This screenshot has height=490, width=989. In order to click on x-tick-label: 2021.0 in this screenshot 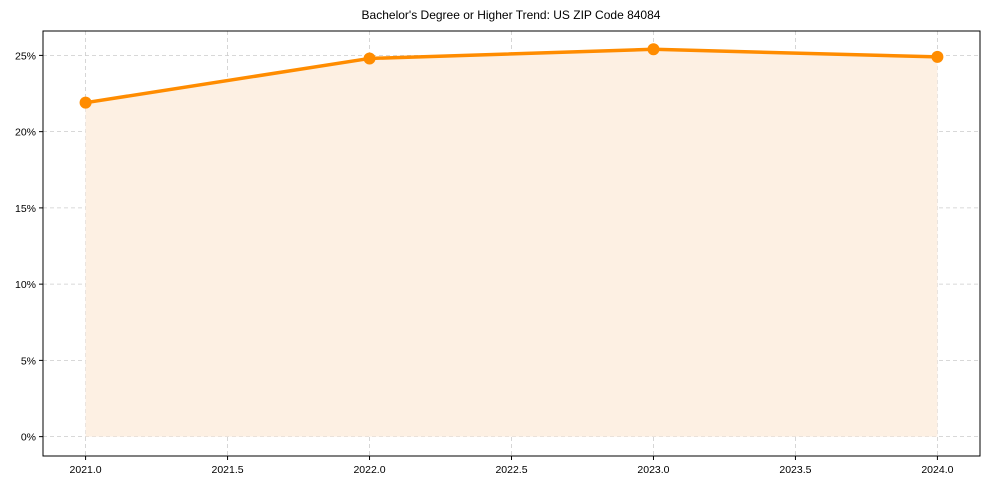, I will do `click(86, 470)`.